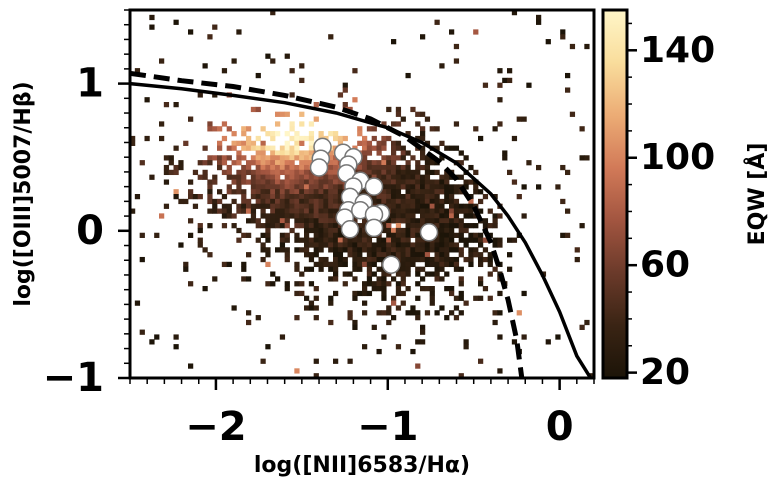 The width and height of the screenshot is (781, 488). I want to click on galaxy-points, so click(374, 205).